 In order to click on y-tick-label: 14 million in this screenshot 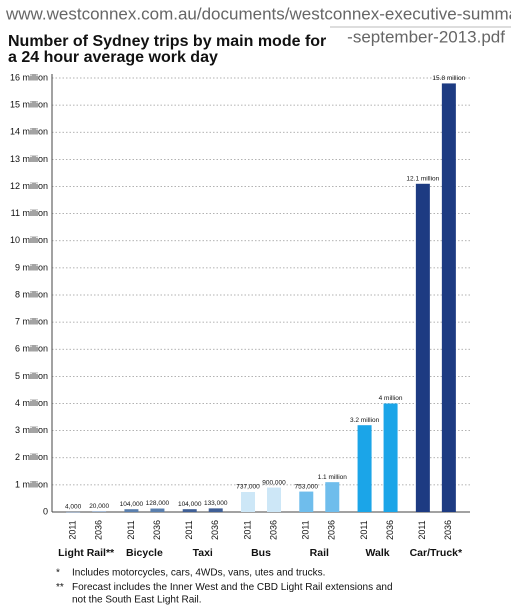, I will do `click(29, 132)`.